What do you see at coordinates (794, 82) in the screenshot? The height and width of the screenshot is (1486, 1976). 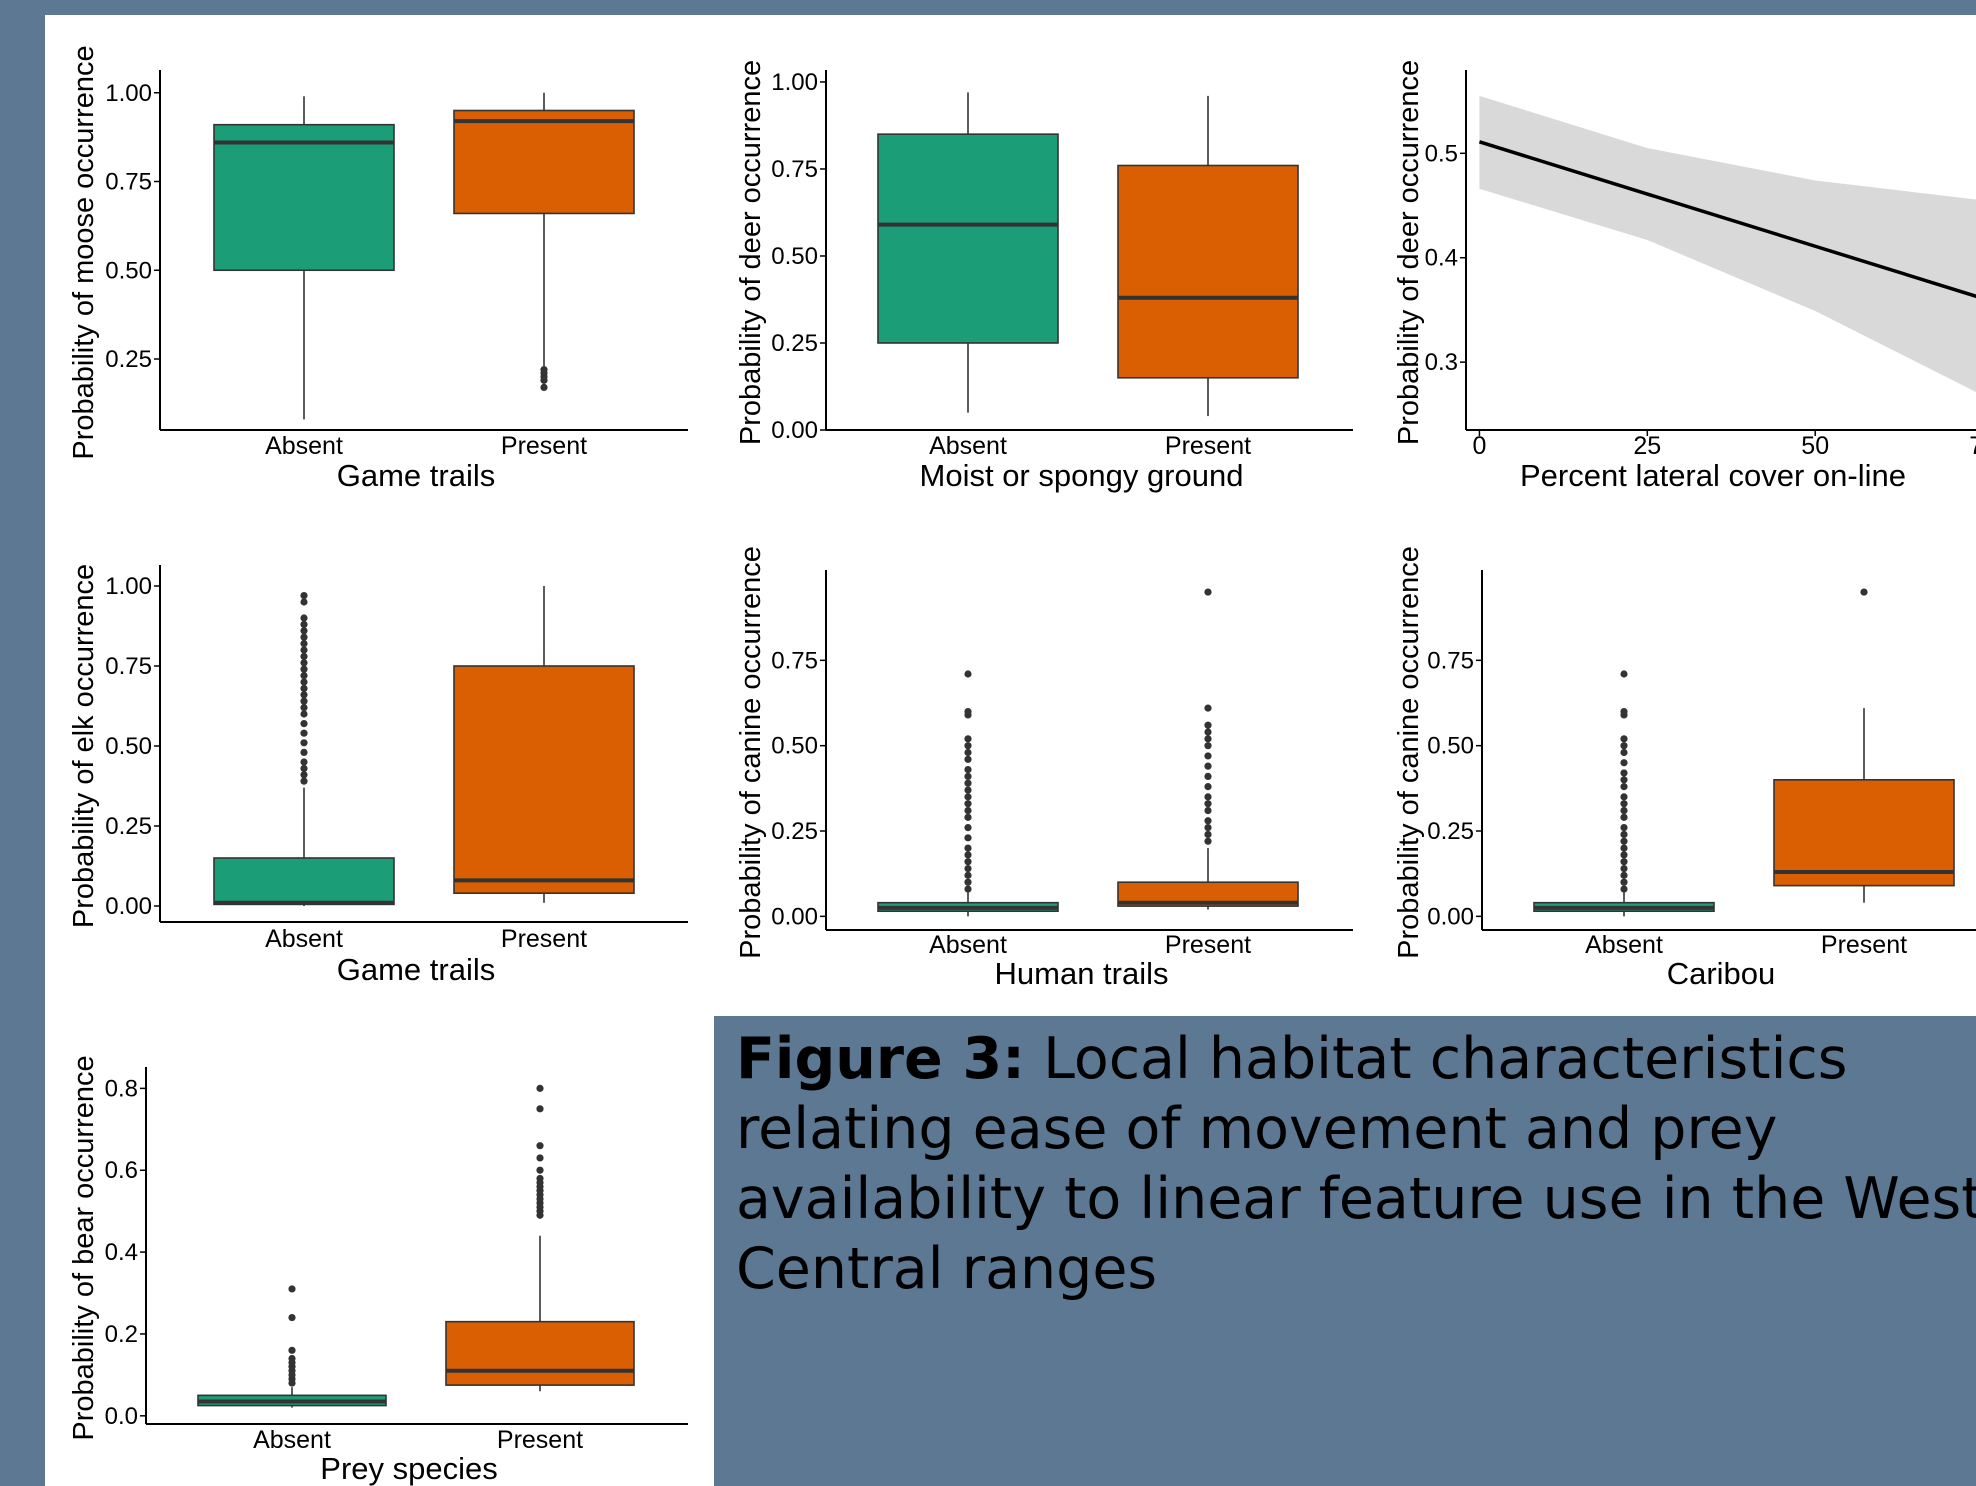 I see `y-tick-label: 1.00` at bounding box center [794, 82].